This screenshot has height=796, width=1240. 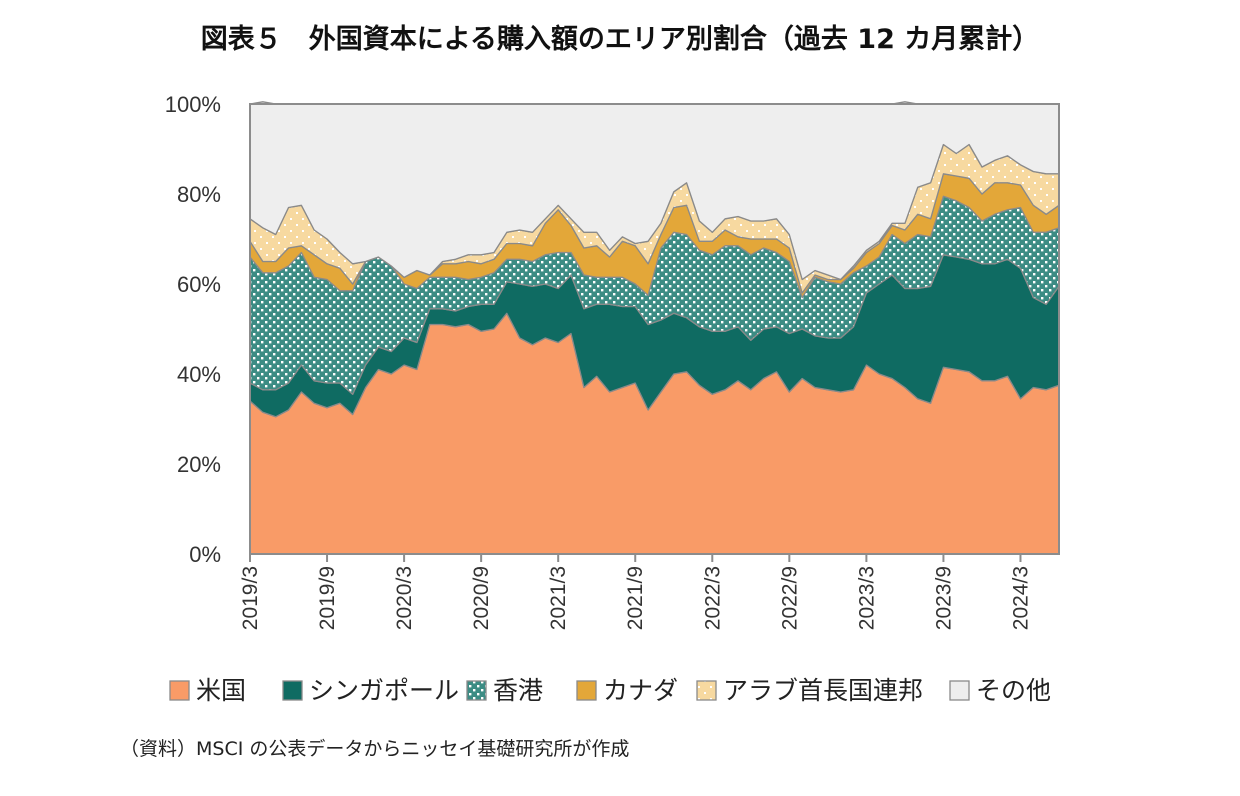 I want to click on x-tick-label: 2023/9, so click(x=943, y=598).